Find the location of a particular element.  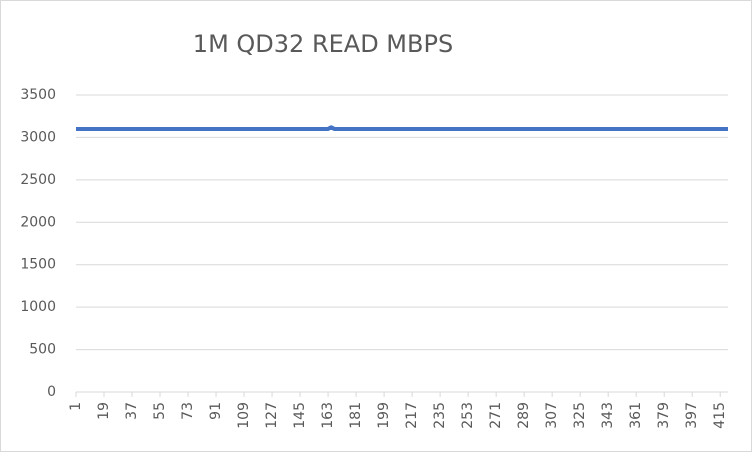

x-tick-label: 19 is located at coordinates (104, 411).